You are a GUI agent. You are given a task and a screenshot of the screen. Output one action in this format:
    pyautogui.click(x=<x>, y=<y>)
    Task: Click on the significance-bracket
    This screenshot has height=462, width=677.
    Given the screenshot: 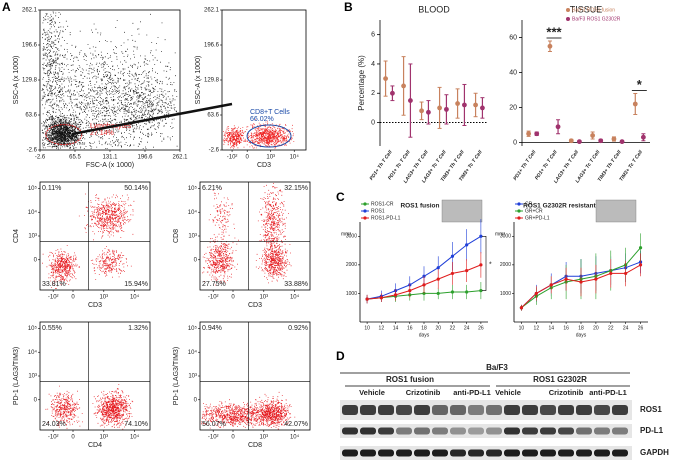 What is the action you would take?
    pyautogui.click(x=484, y=263)
    